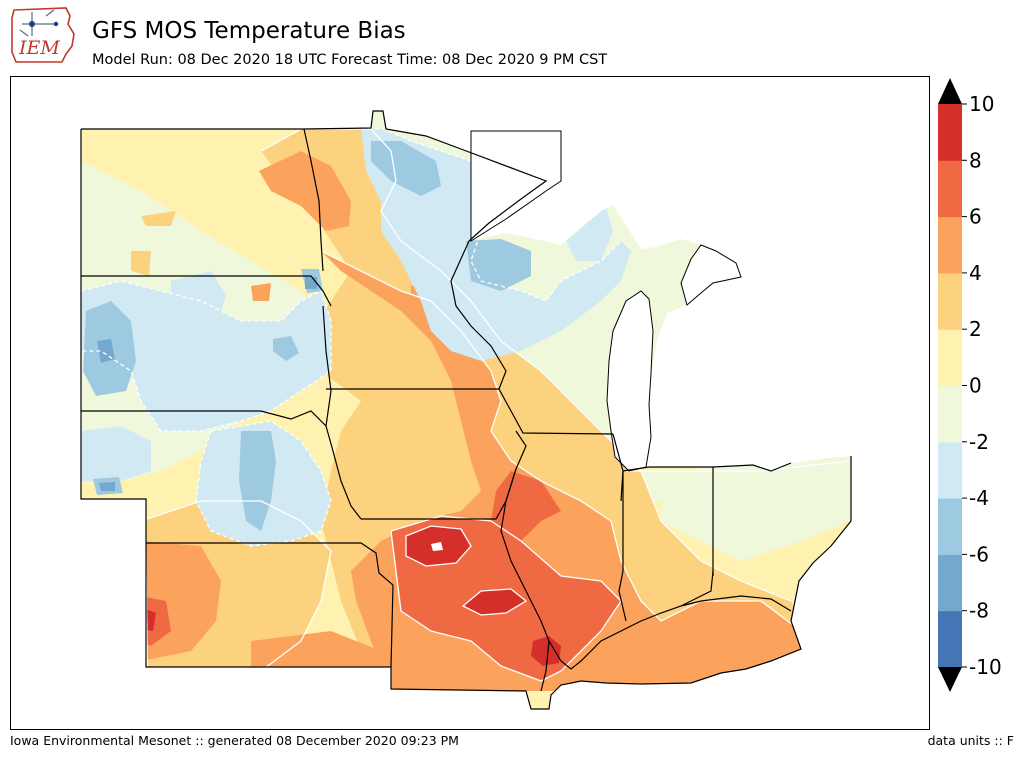 Image resolution: width=1024 pixels, height=768 pixels. I want to click on colorbar-tick-label: 8, so click(975, 160).